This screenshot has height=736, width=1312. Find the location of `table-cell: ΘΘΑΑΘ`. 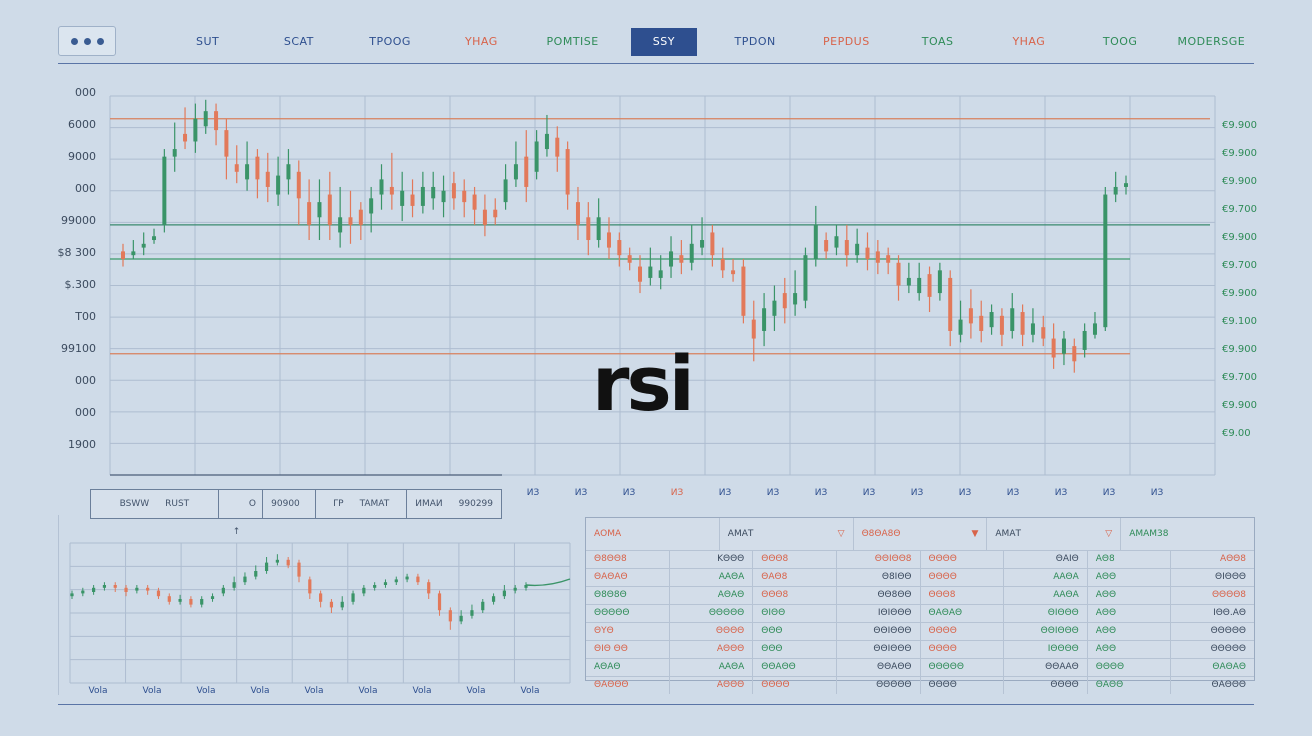

table-cell: ΘΘΑΑΘ is located at coordinates (1046, 667).